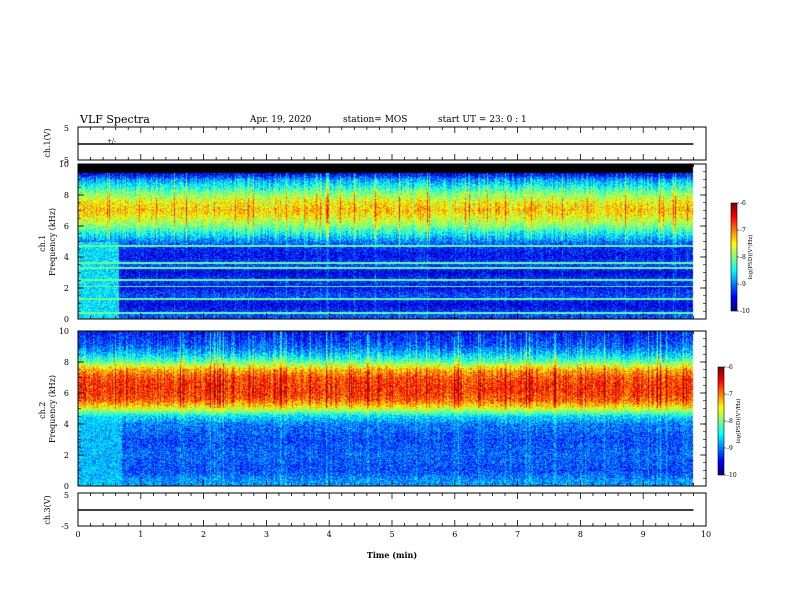 The image size is (792, 612). I want to click on ch2-colorbar, so click(721, 421).